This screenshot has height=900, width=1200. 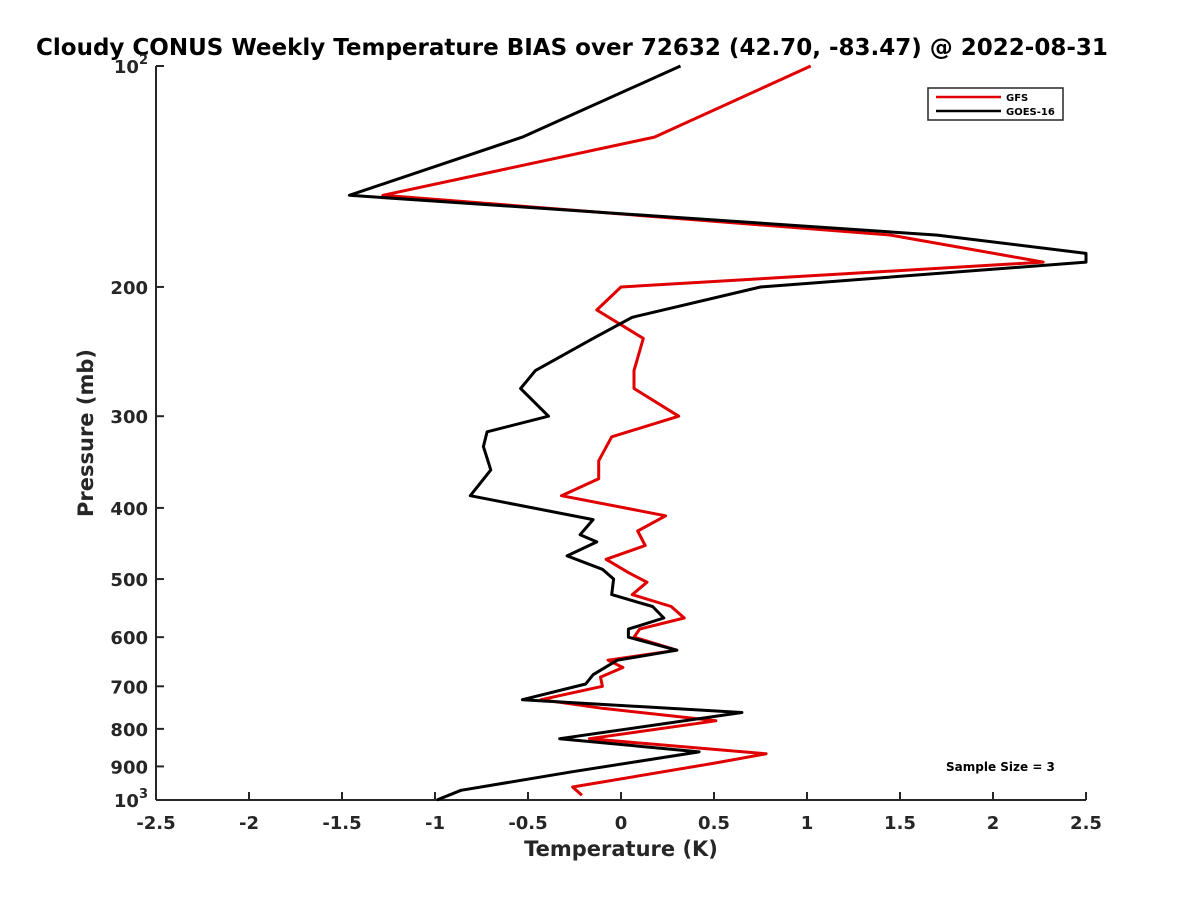 What do you see at coordinates (129, 638) in the screenshot?
I see `y-tick-label: 600` at bounding box center [129, 638].